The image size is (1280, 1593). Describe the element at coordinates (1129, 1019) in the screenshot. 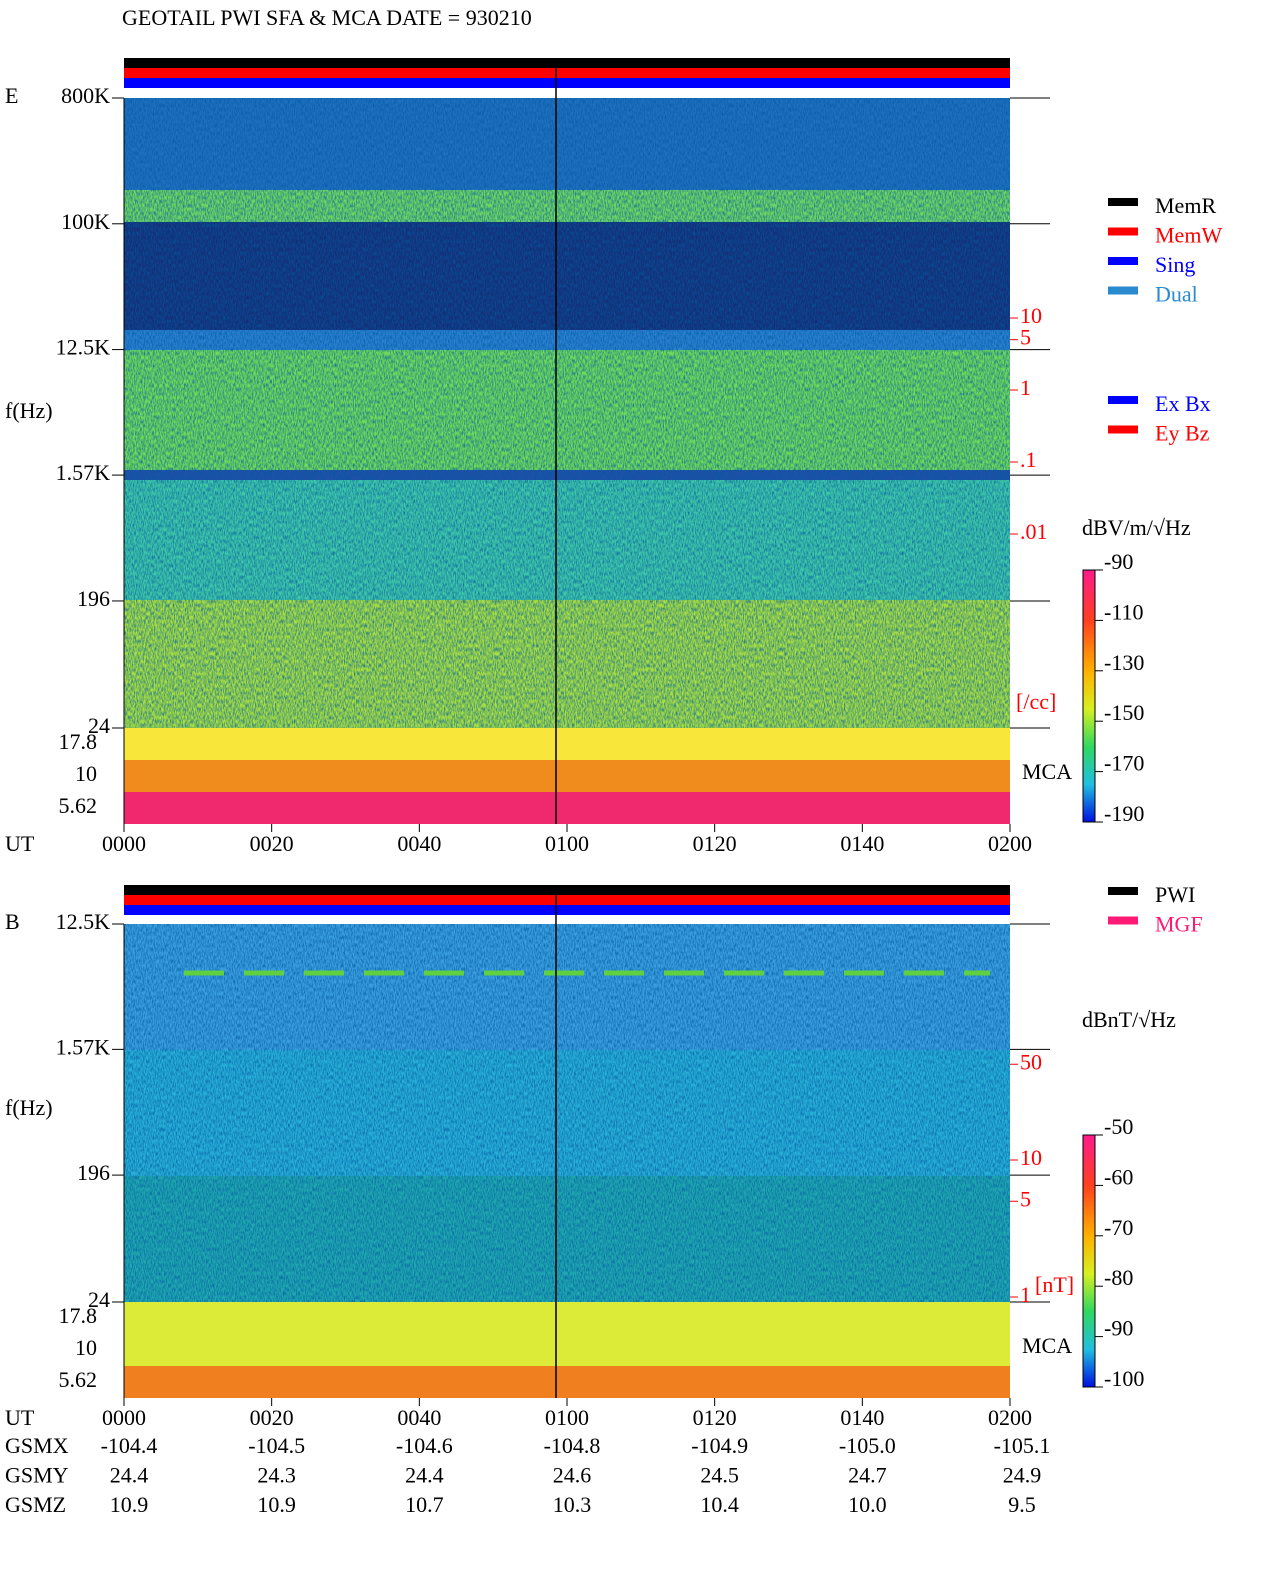

I see `colorbar-label: dBnT/√Hz` at that location.